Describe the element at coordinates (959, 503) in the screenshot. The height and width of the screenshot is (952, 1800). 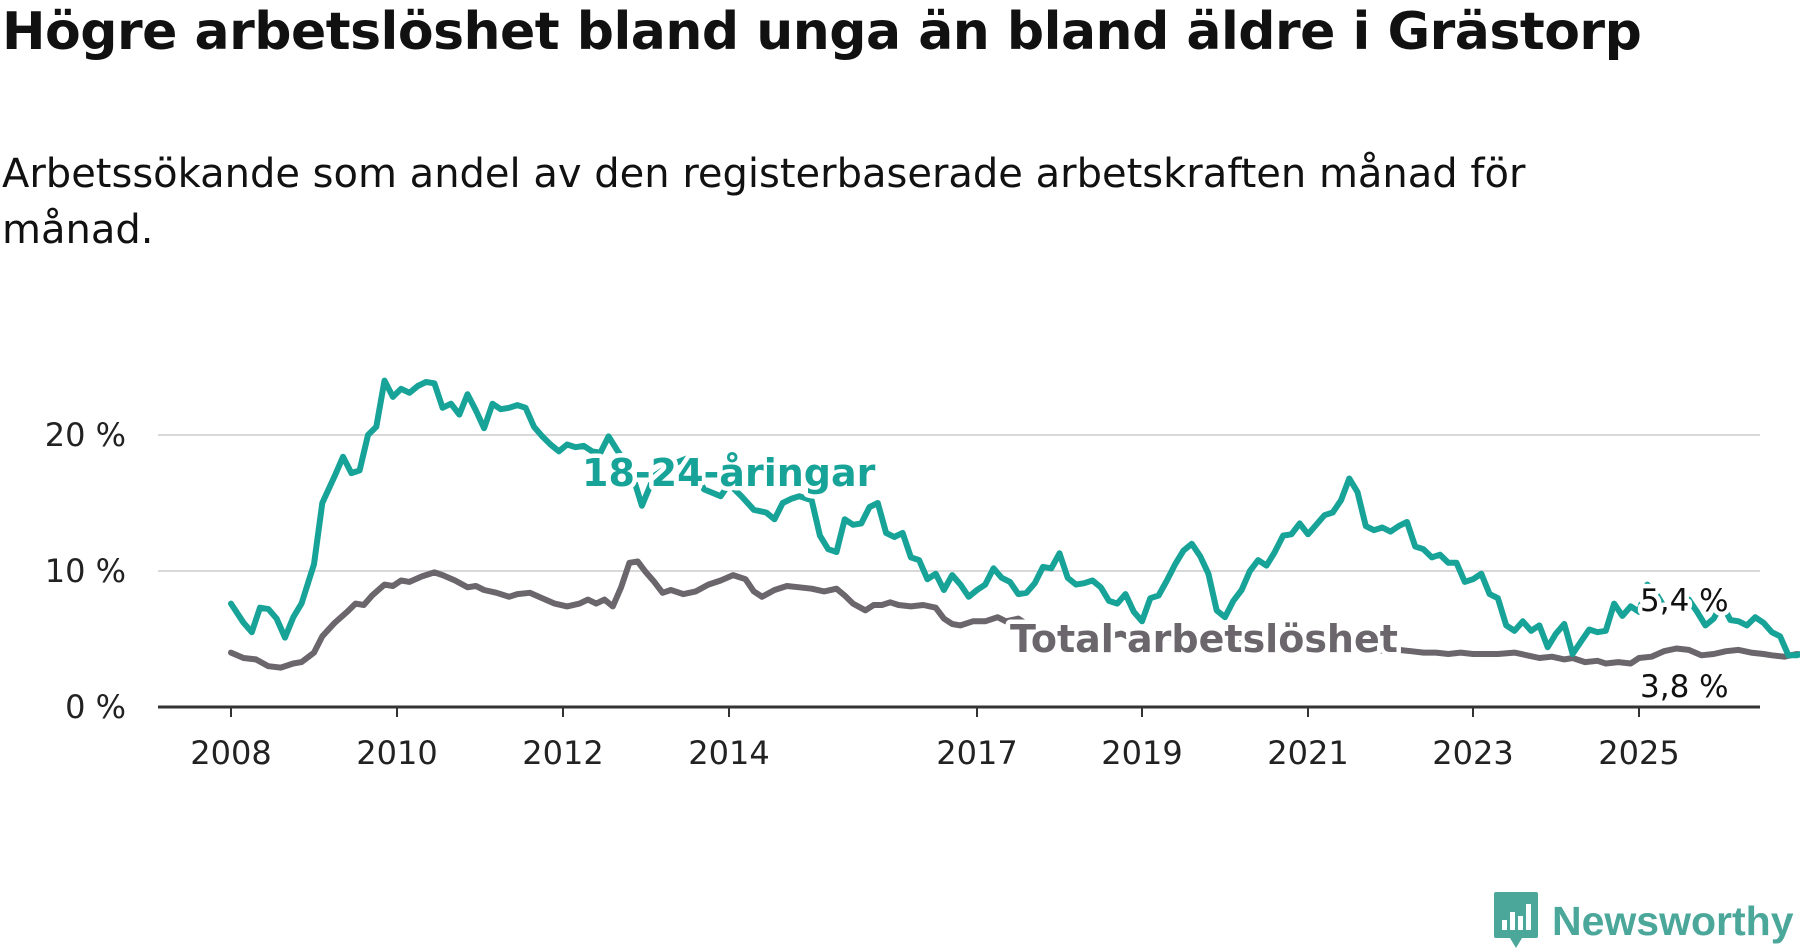
I see `grid-lines` at that location.